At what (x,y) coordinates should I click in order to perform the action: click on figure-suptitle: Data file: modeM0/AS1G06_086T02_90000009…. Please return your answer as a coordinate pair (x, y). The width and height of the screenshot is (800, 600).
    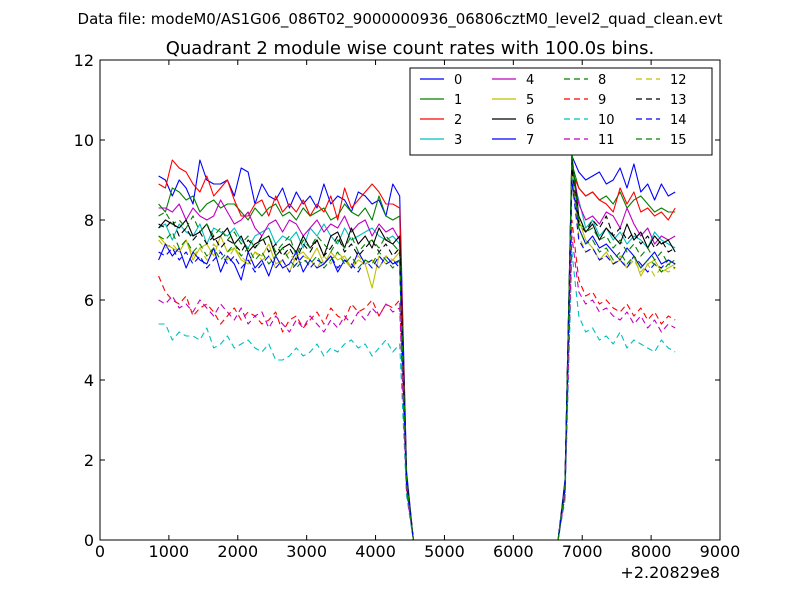
    Looking at the image, I should click on (400, 19).